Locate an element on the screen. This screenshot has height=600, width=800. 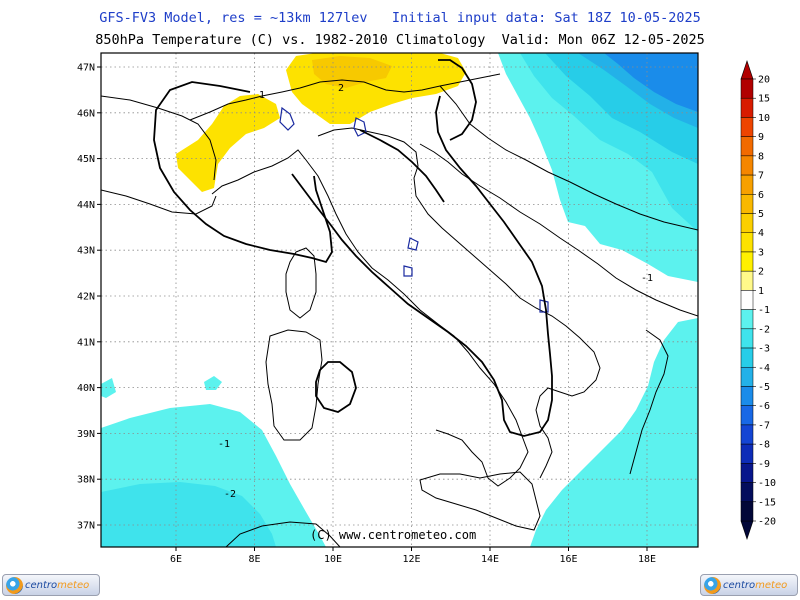
lat-label: 43N is located at coordinates (86, 251).